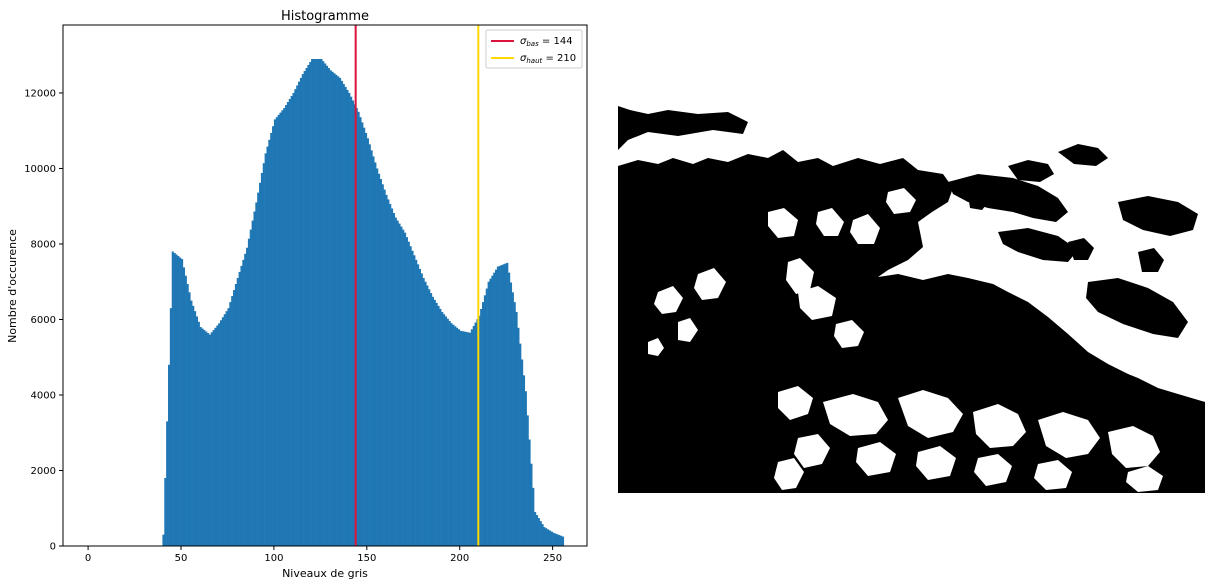 The width and height of the screenshot is (1205, 581). Describe the element at coordinates (12, 286) in the screenshot. I see `y-axis-label: Nombre d'occurence` at that location.